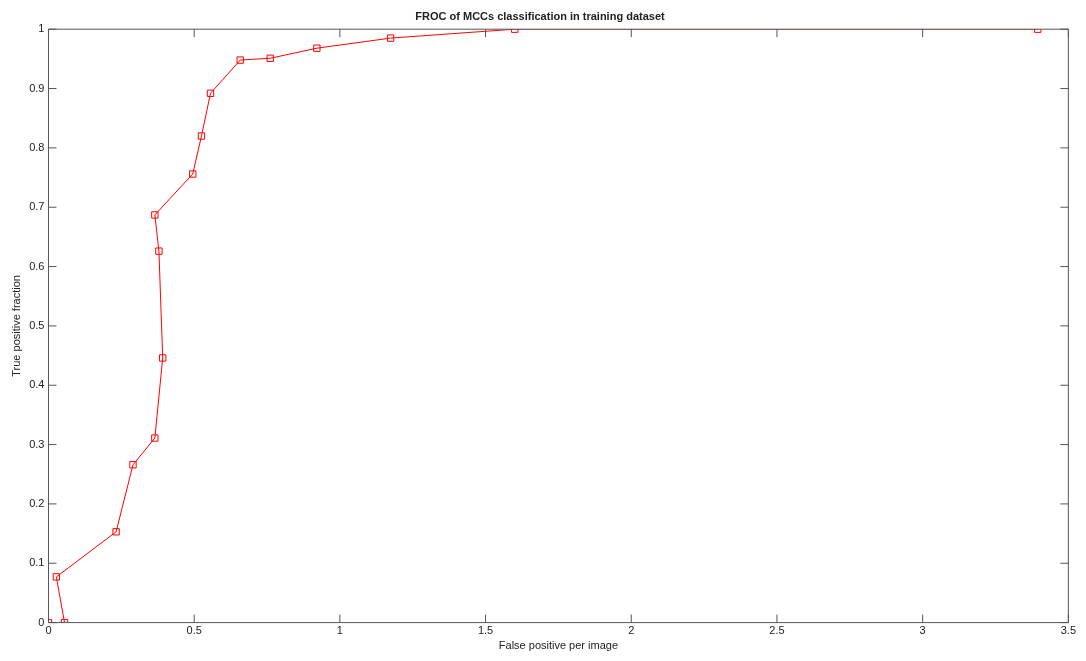 The width and height of the screenshot is (1086, 661). I want to click on y-tick-label: 0.1, so click(37, 562).